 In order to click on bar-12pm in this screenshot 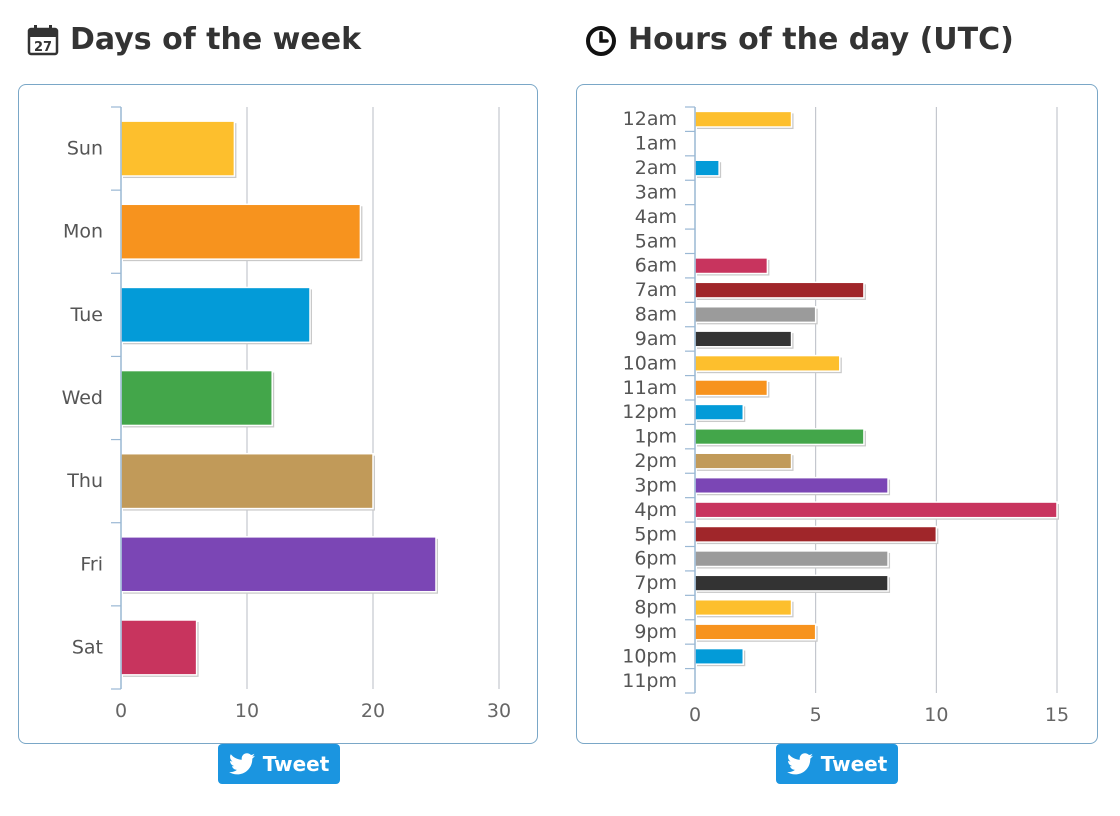, I will do `click(719, 412)`.